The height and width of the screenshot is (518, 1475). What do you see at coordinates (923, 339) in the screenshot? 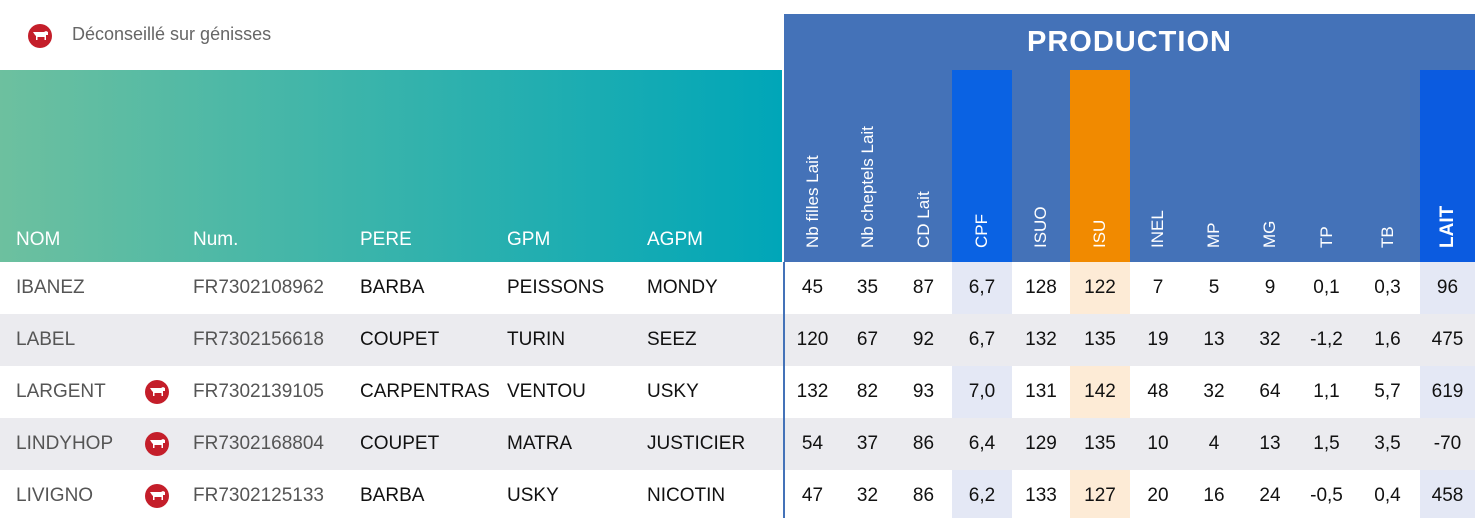
I see `cell-value: 92` at bounding box center [923, 339].